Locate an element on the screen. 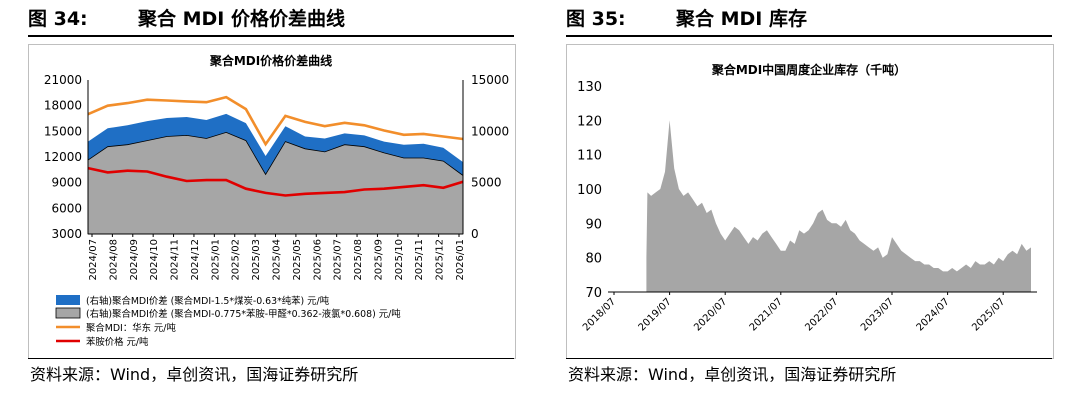 The image size is (1080, 418). aniline-price-line is located at coordinates (275, 181).